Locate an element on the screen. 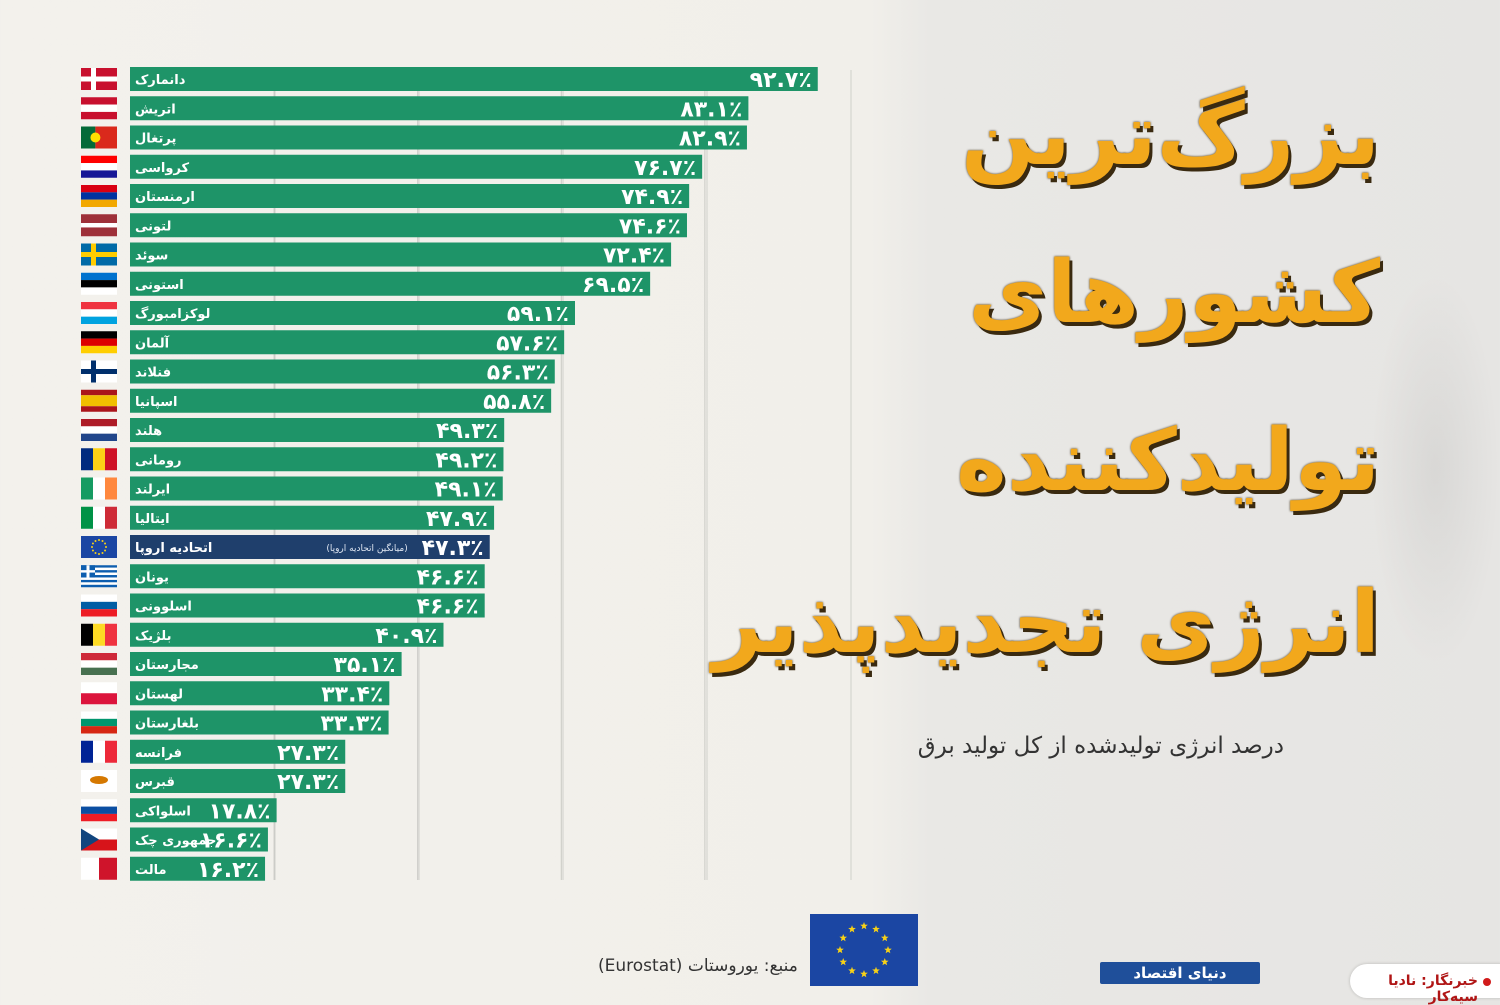  bar-value: ۳۵.۱٪ is located at coordinates (365, 665).